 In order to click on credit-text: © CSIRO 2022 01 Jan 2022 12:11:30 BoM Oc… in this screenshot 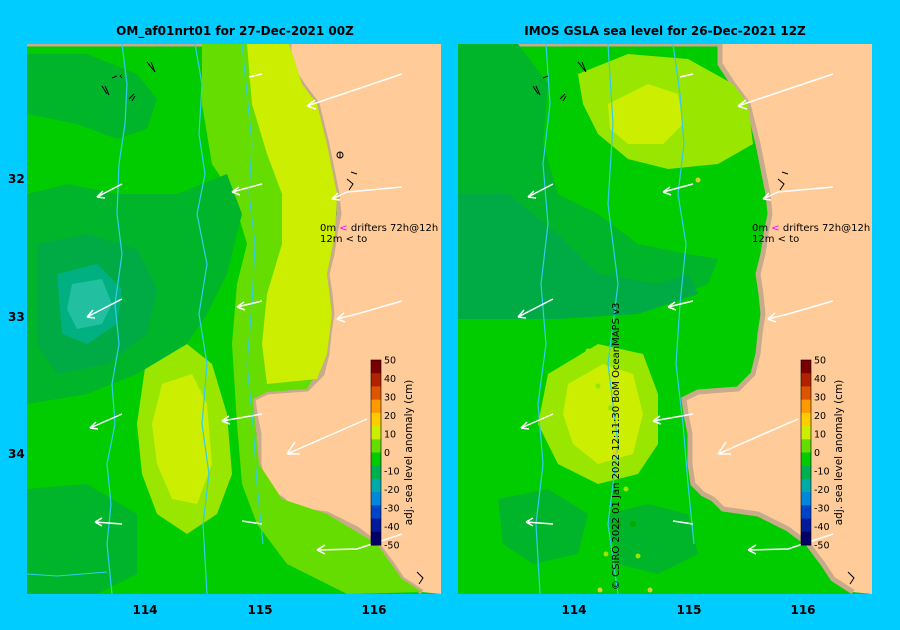, I will do `click(616, 446)`.